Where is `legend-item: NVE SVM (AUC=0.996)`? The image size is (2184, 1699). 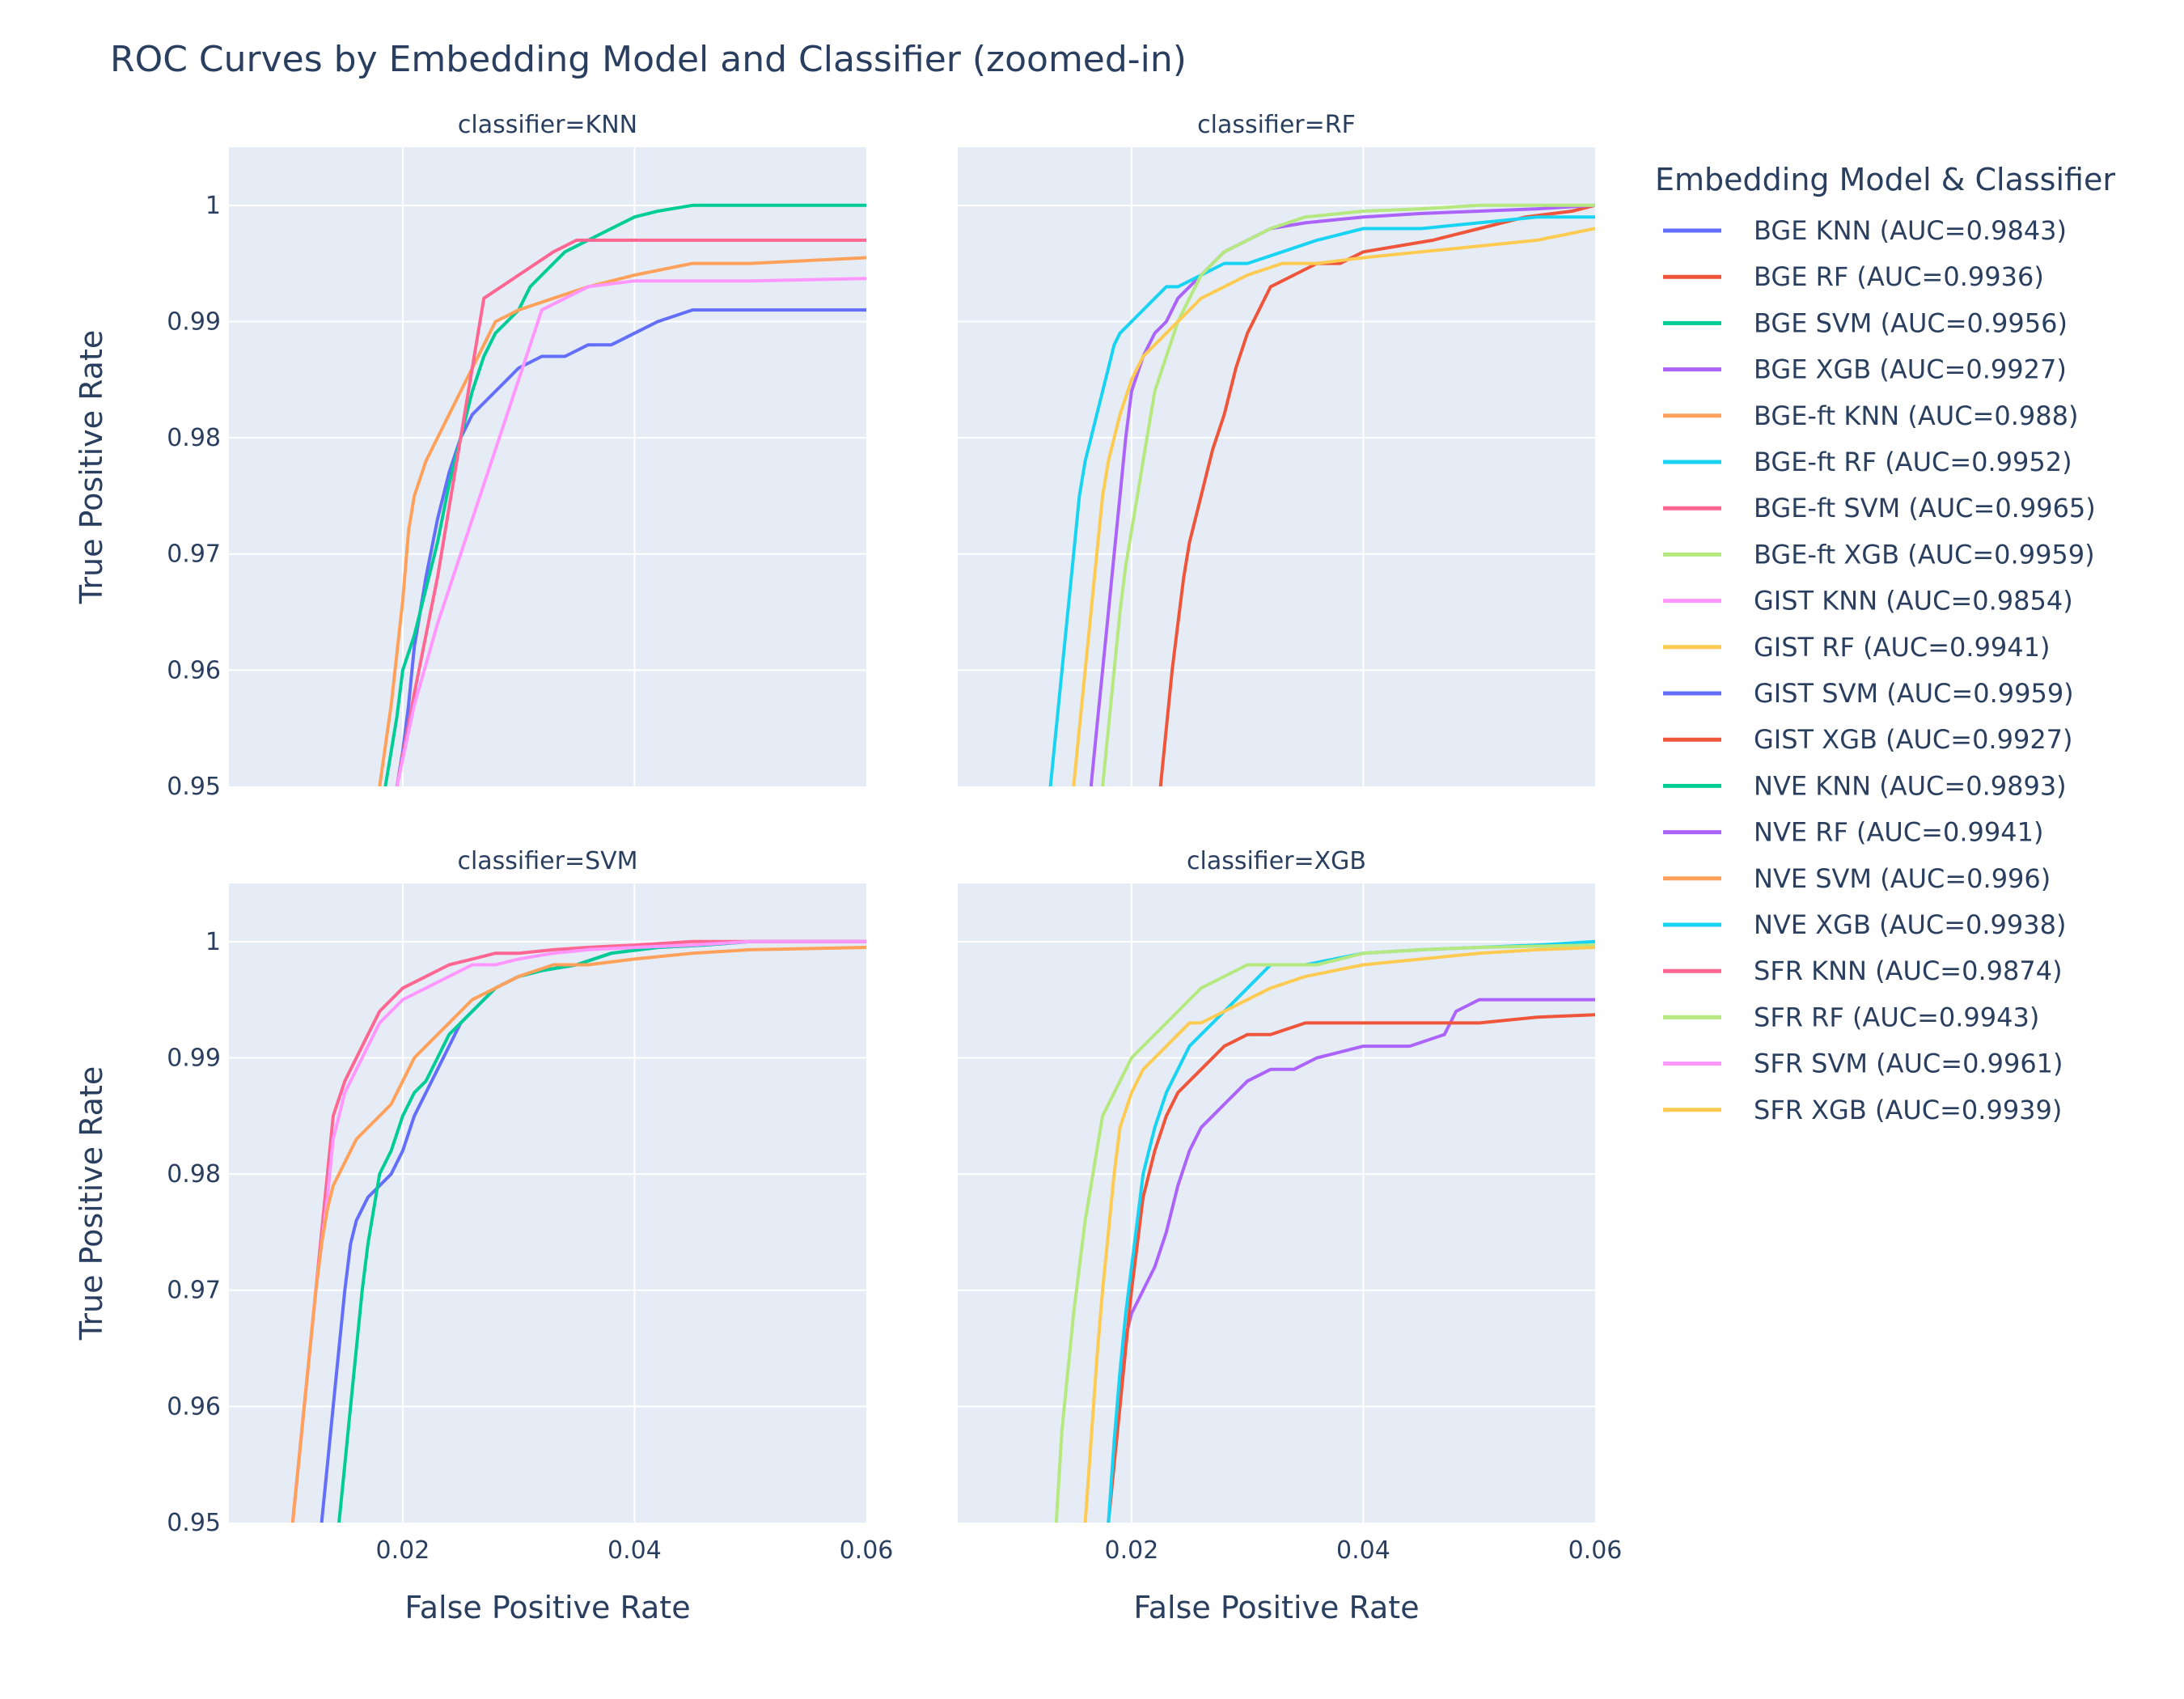
legend-item: NVE SVM (AUC=0.996) is located at coordinates (1857, 878).